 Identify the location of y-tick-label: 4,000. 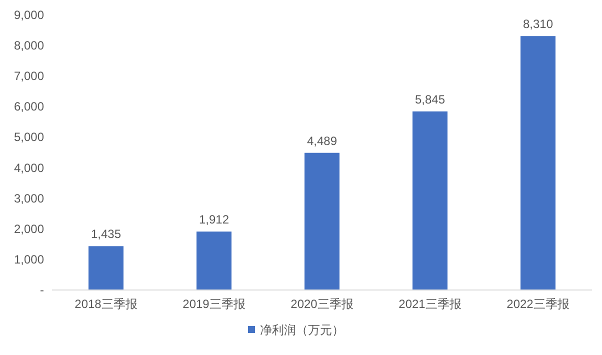
(29, 167).